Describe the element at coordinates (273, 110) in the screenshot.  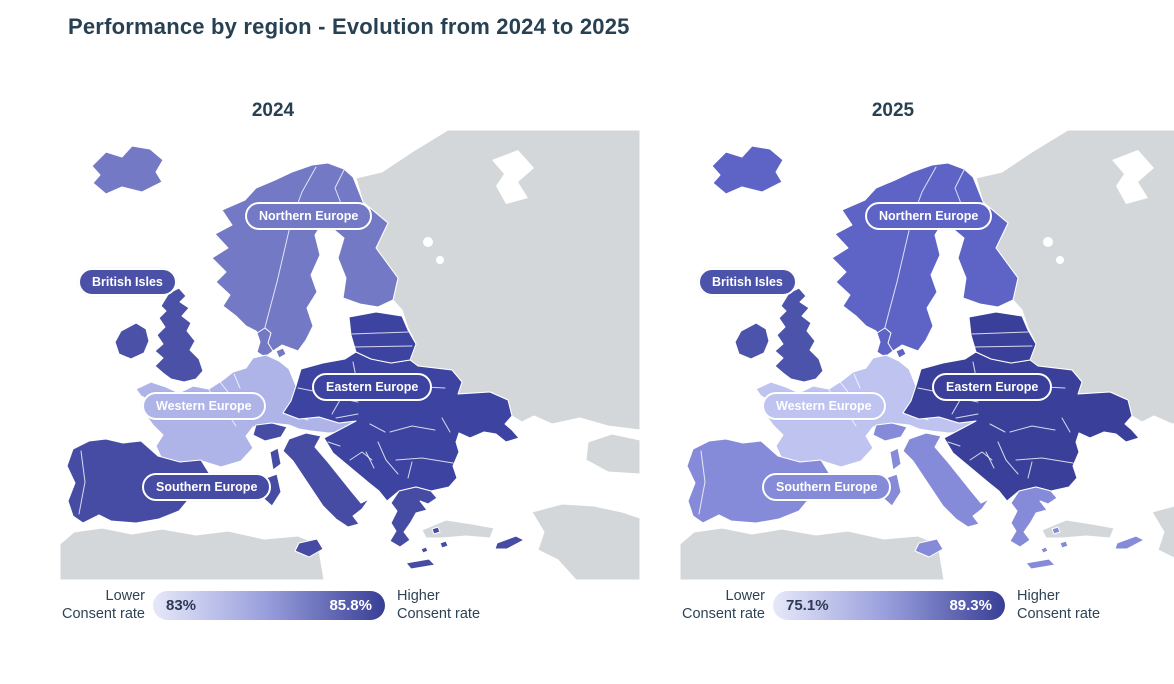
I see `year-heading-2024: 2024` at that location.